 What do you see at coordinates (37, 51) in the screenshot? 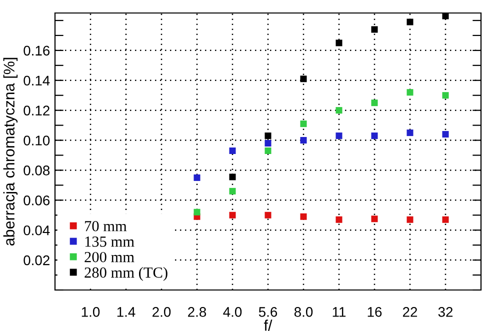
I see `y-tick-label: 0.16` at bounding box center [37, 51].